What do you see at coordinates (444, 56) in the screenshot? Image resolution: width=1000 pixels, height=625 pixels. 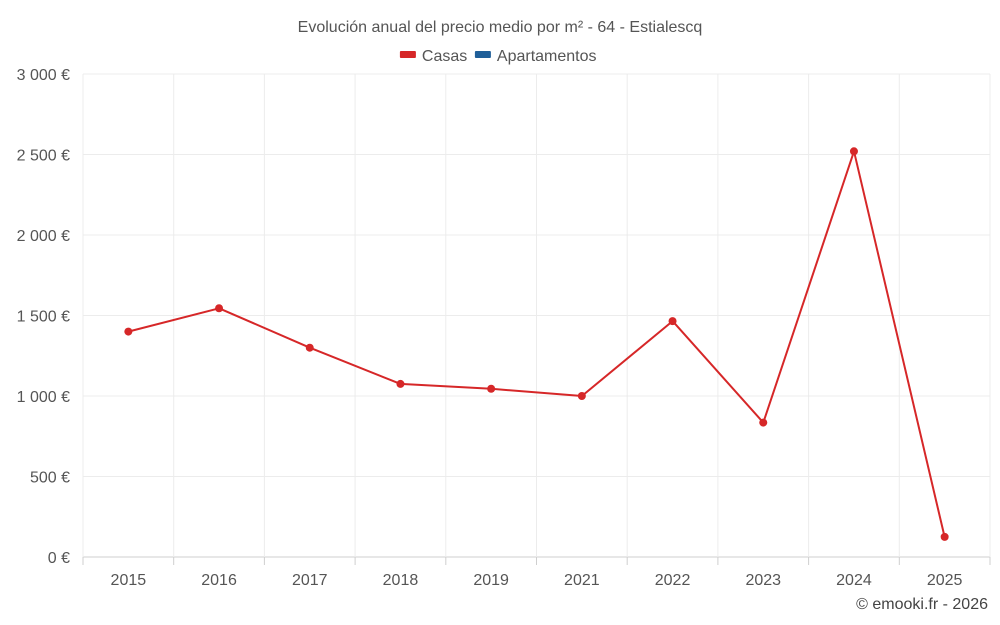 I see `legend-label: Casas` at bounding box center [444, 56].